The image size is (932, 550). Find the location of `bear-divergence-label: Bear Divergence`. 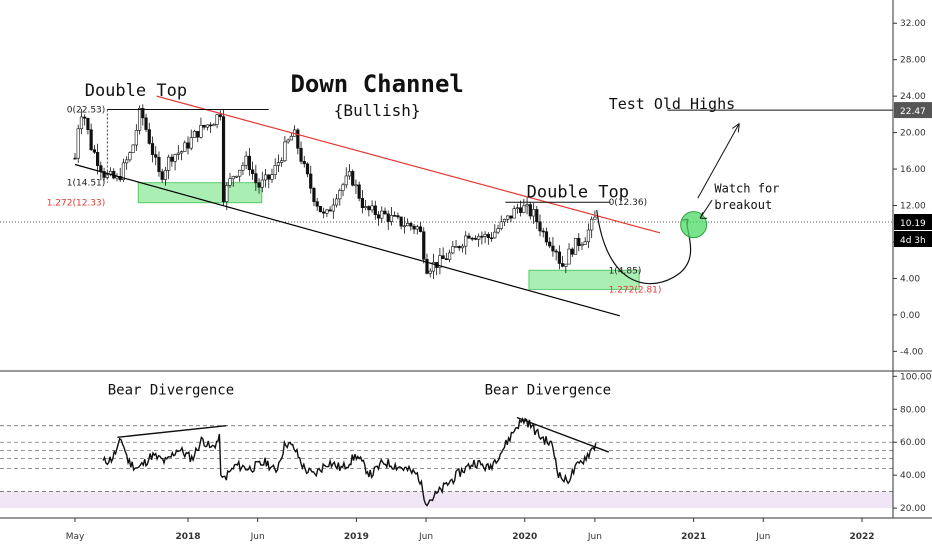

bear-divergence-label: Bear Divergence is located at coordinates (548, 390).